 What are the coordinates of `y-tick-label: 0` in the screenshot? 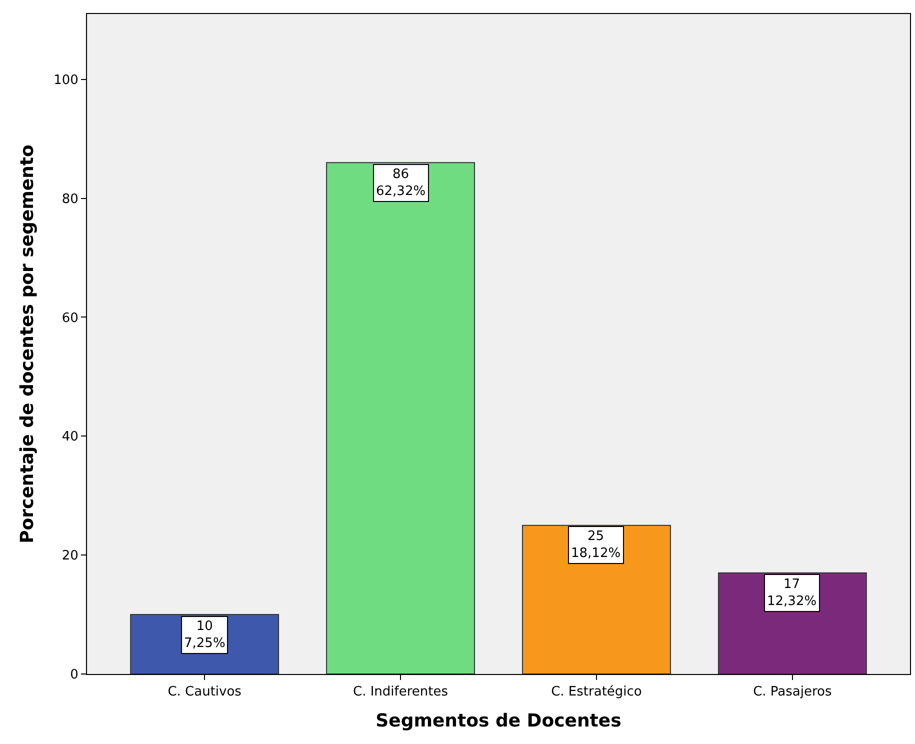 It's located at (74, 675).